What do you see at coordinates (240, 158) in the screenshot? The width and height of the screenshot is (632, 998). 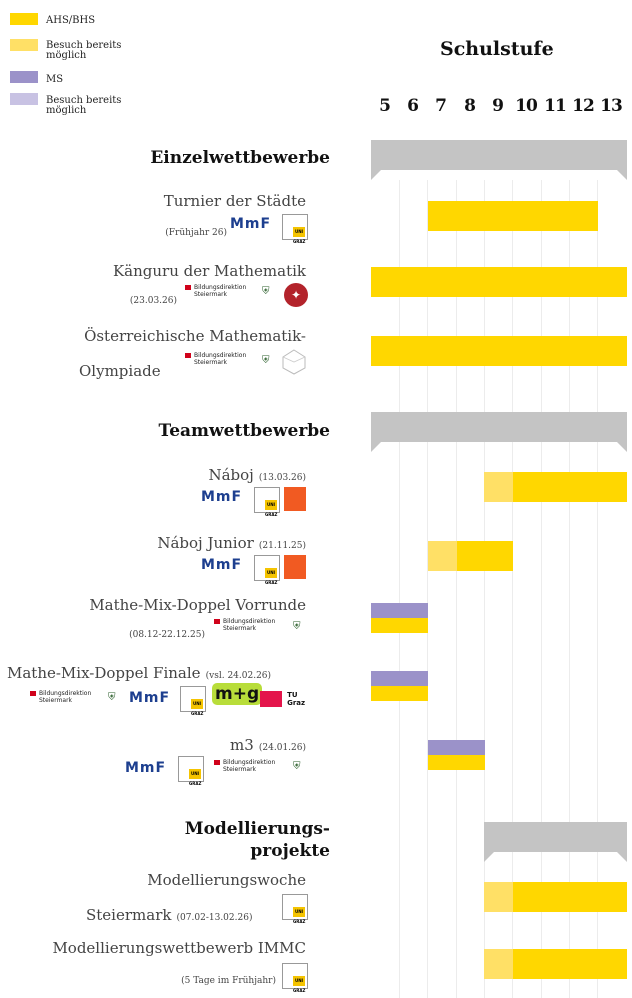 I see `section-title-einzel: Einzelwettbewerbe` at bounding box center [240, 158].